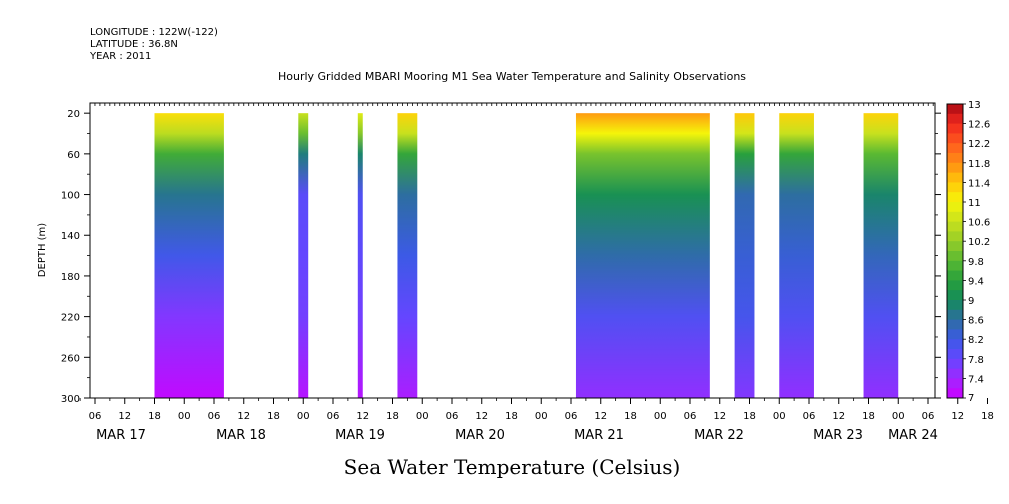 The width and height of the screenshot is (1009, 504). I want to click on y-tick-label: 60, so click(73, 155).